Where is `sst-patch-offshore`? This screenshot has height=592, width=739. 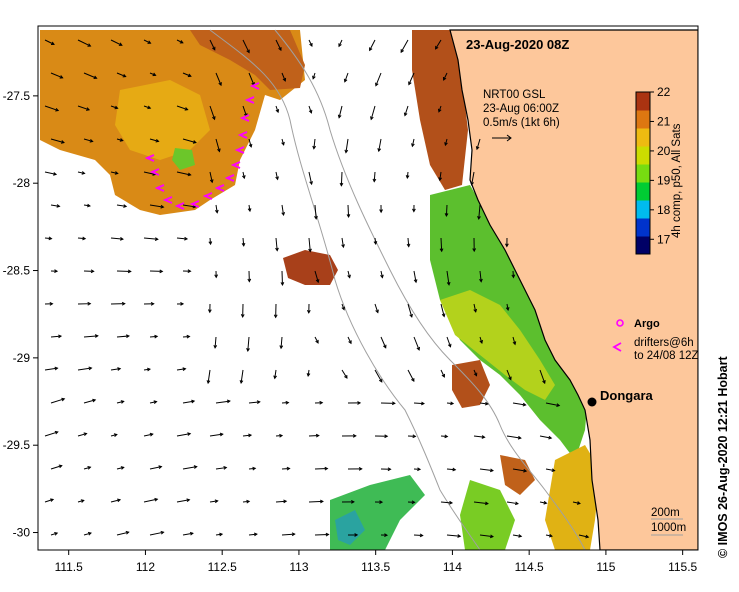
sst-patch-offshore is located at coordinates (310, 267).